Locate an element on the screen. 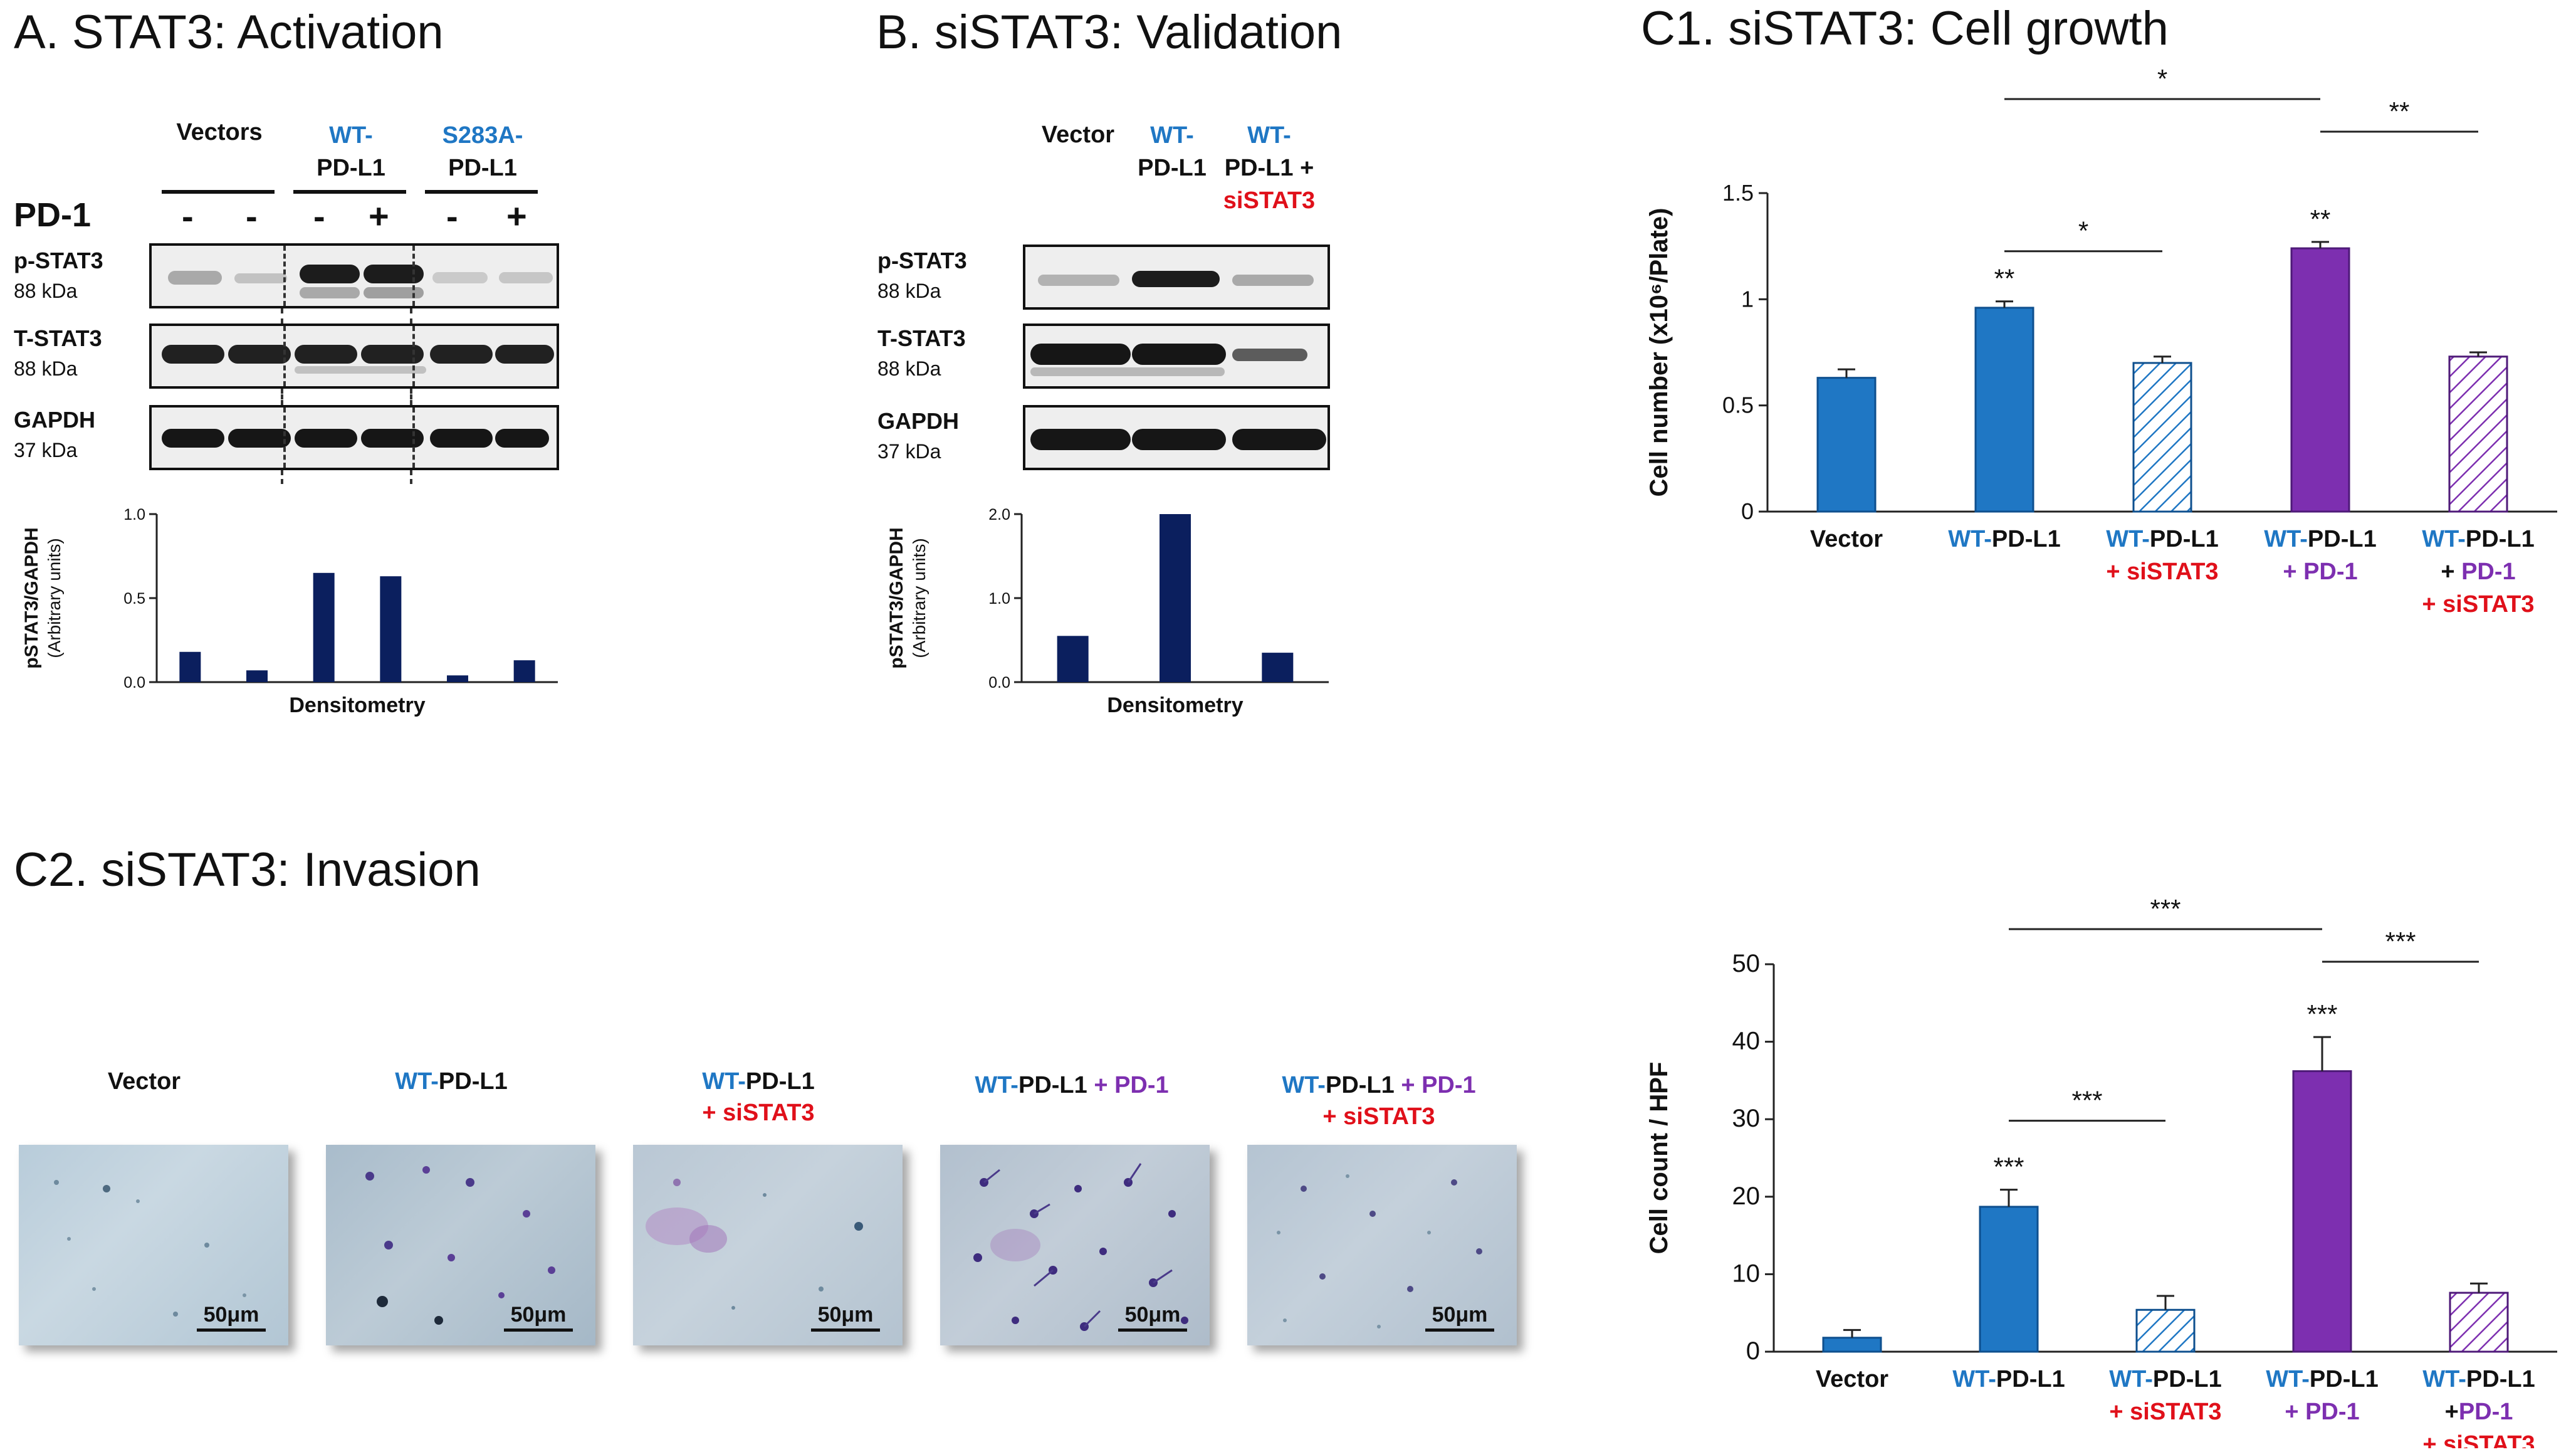 The image size is (2576, 1452). blot-b-gapdh is located at coordinates (1176, 438).